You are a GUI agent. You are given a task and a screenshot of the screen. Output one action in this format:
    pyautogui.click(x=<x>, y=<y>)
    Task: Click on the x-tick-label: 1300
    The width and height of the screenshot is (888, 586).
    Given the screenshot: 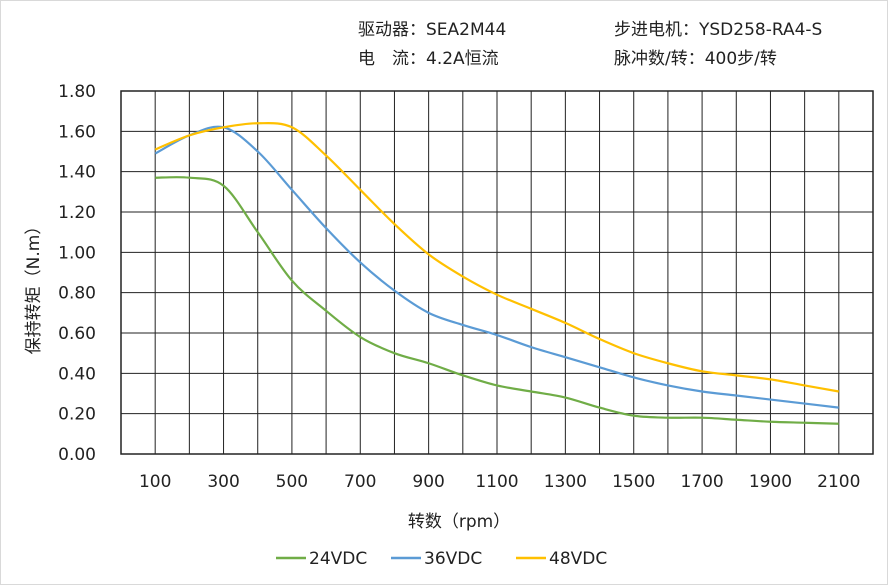 What is the action you would take?
    pyautogui.click(x=565, y=482)
    